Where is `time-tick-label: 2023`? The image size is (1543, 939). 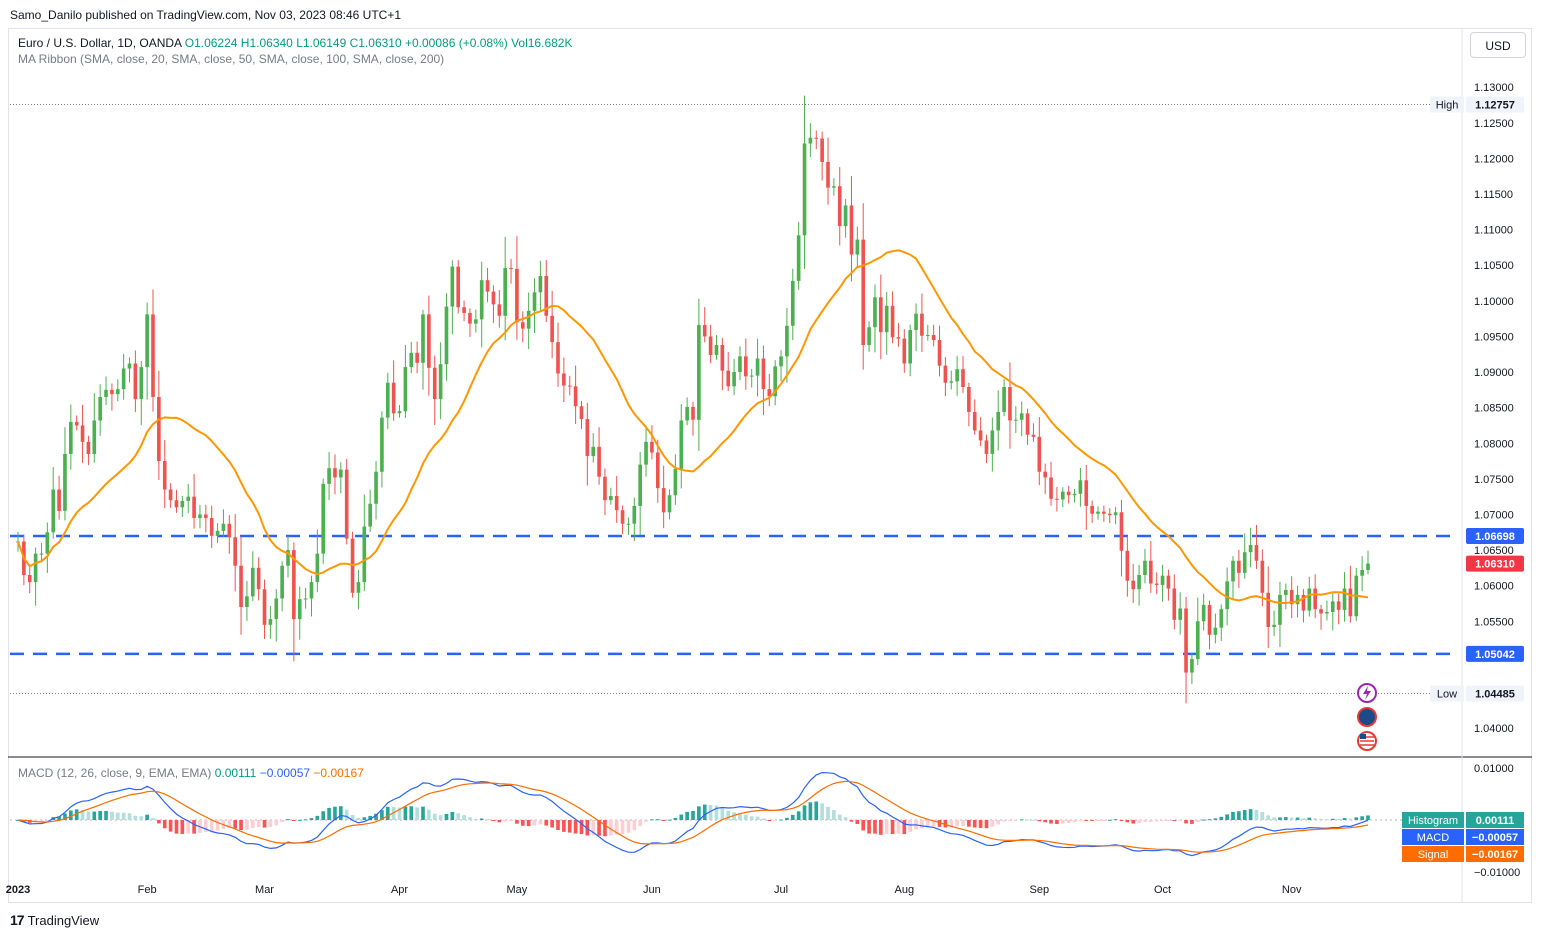
time-tick-label: 2023 is located at coordinates (18, 890).